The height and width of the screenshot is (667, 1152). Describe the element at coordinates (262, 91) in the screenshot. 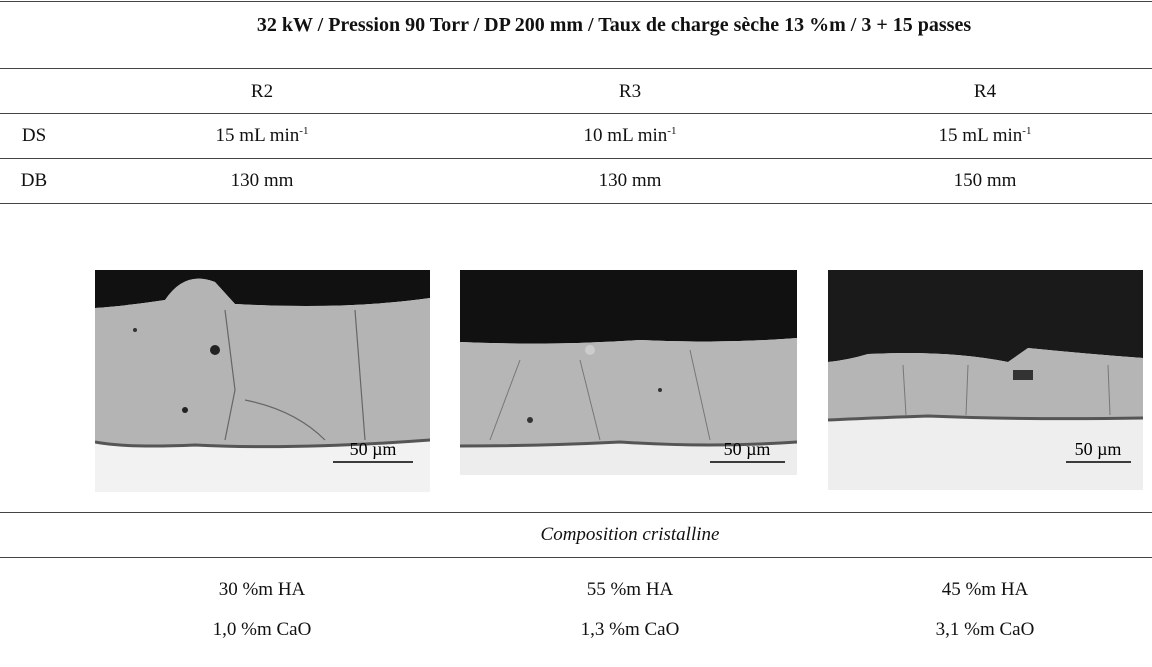

I see `column-header: R2` at that location.